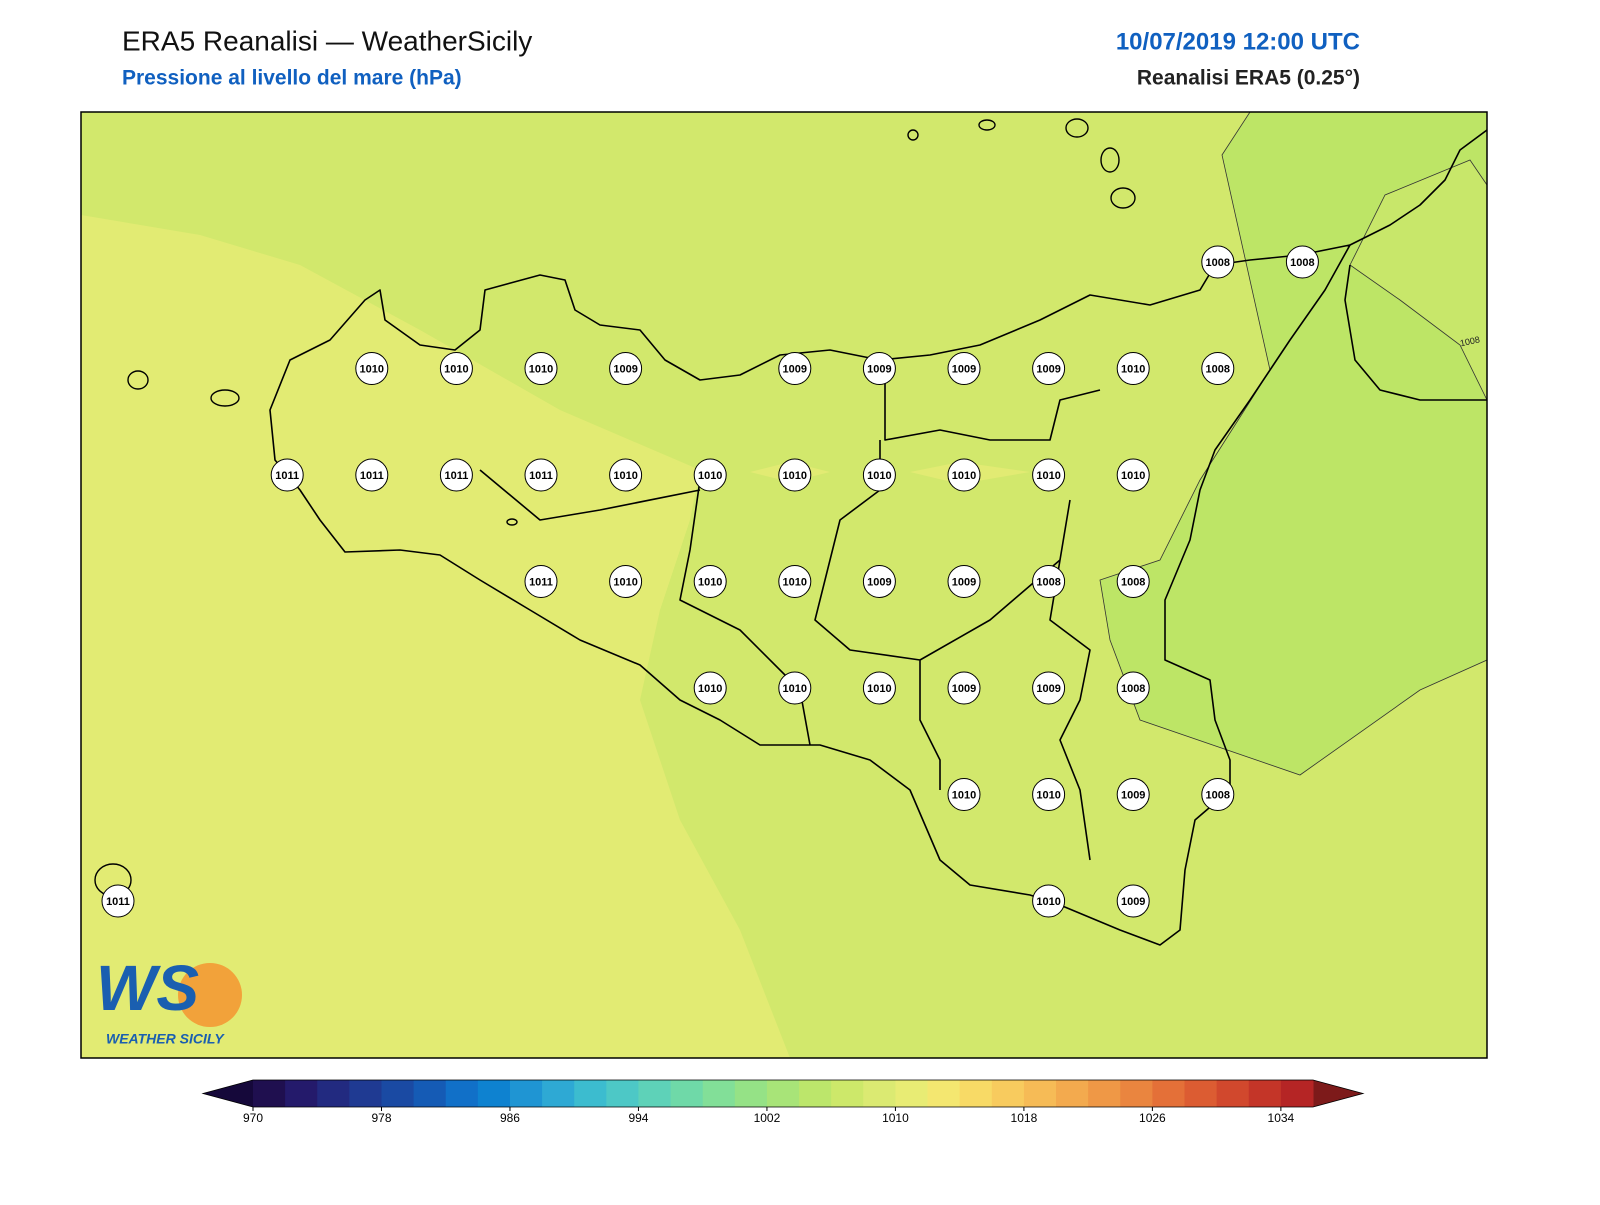  Describe the element at coordinates (381, 1118) in the screenshot. I see `colorbar-tick-label: 978` at that location.